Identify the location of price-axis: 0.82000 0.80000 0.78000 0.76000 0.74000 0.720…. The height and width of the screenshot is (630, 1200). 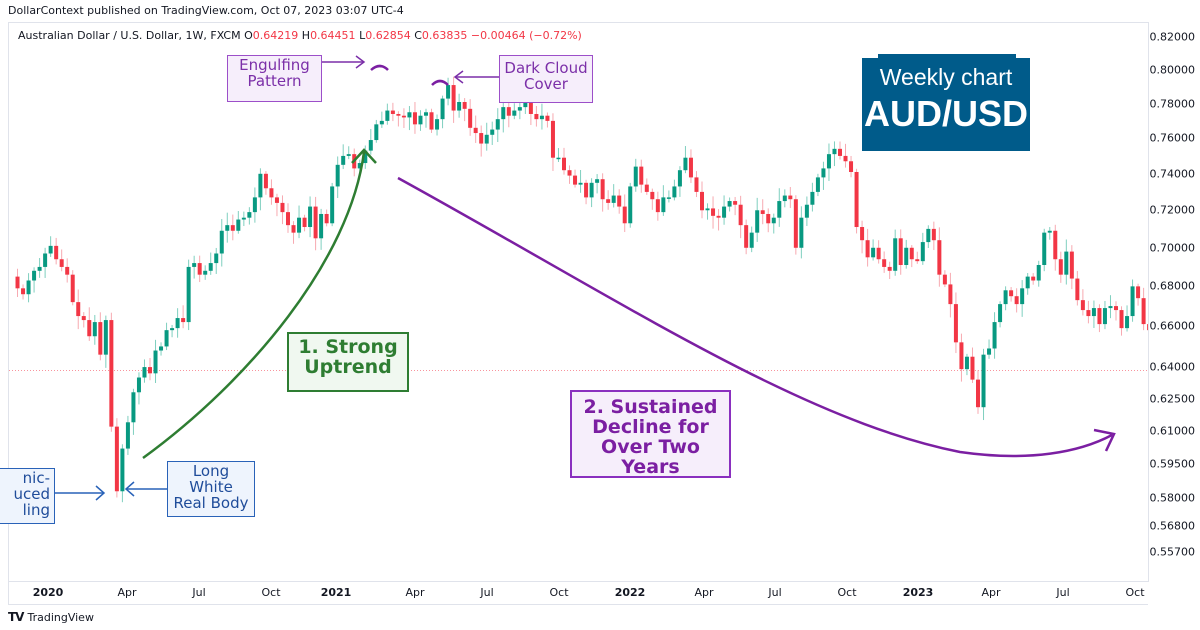
(1174, 302).